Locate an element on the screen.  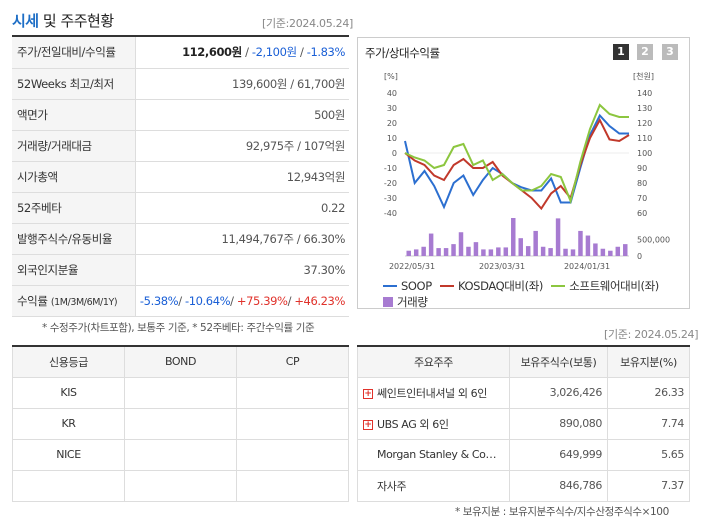
right-axis-tick-label: 60 is located at coordinates (642, 213).